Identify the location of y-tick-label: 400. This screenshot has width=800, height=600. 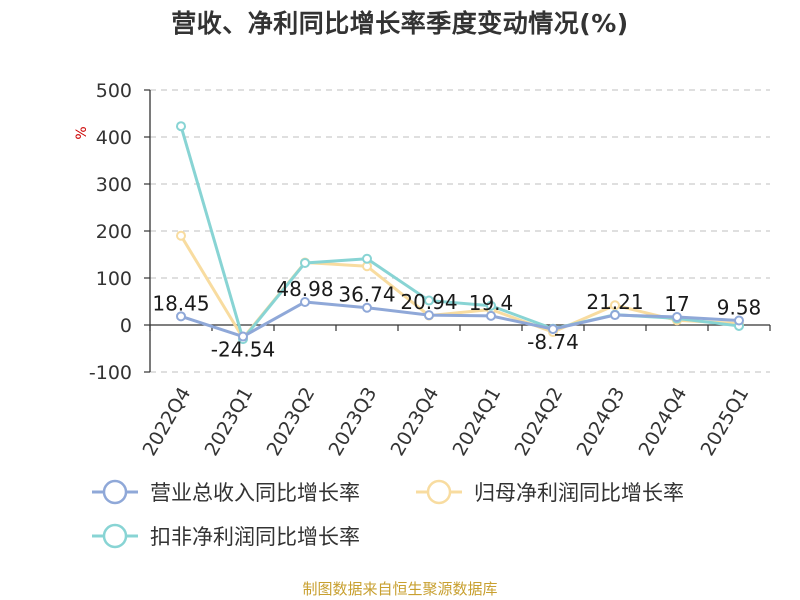
(114, 138).